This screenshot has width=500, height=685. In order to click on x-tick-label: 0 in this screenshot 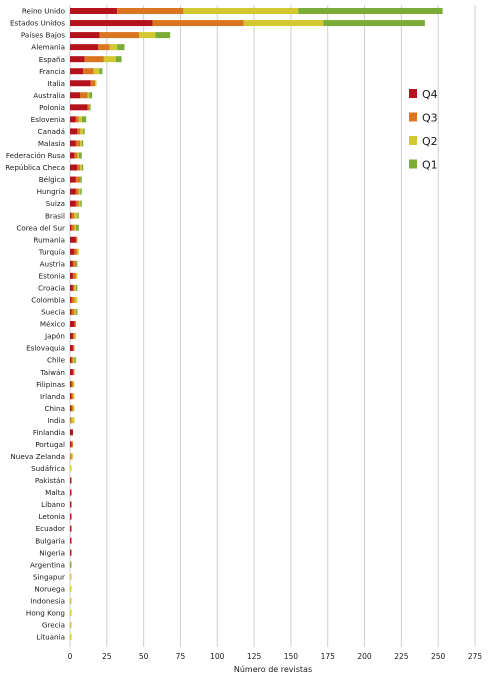, I will do `click(70, 656)`.